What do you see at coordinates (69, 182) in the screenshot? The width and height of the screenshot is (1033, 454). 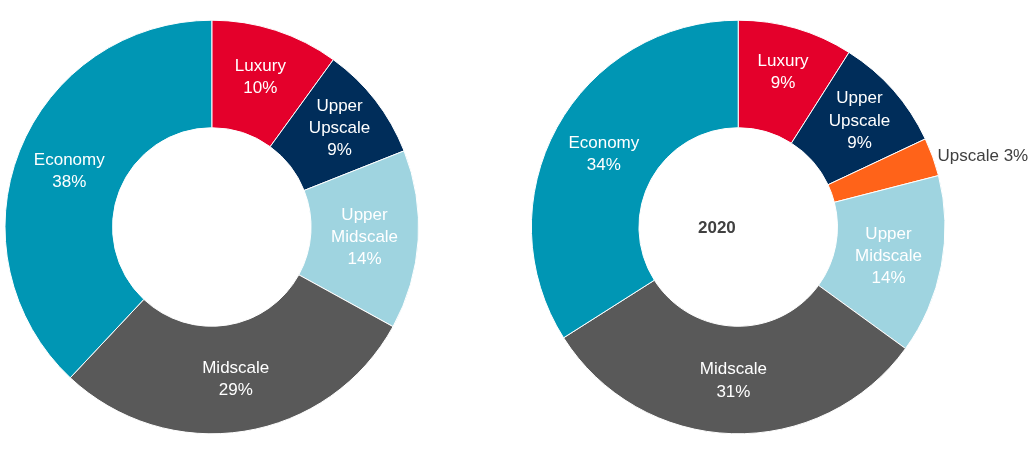 I see `data-label: 38%` at bounding box center [69, 182].